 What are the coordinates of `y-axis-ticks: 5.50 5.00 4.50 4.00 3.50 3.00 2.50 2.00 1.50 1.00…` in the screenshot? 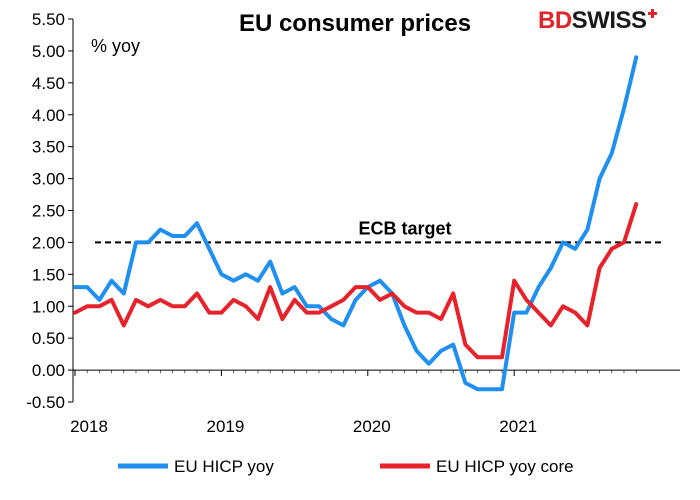 It's located at (49, 211).